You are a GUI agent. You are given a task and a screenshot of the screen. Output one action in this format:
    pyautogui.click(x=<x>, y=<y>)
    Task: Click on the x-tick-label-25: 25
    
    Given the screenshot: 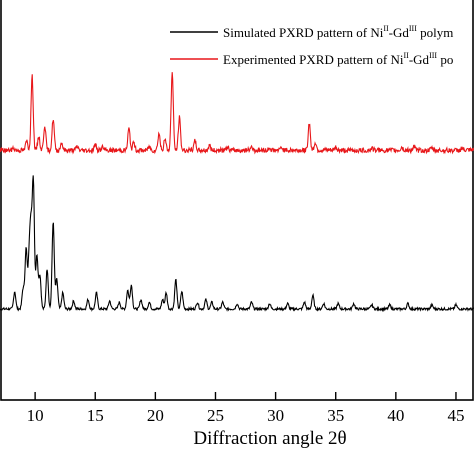 What is the action you would take?
    pyautogui.click(x=215, y=415)
    